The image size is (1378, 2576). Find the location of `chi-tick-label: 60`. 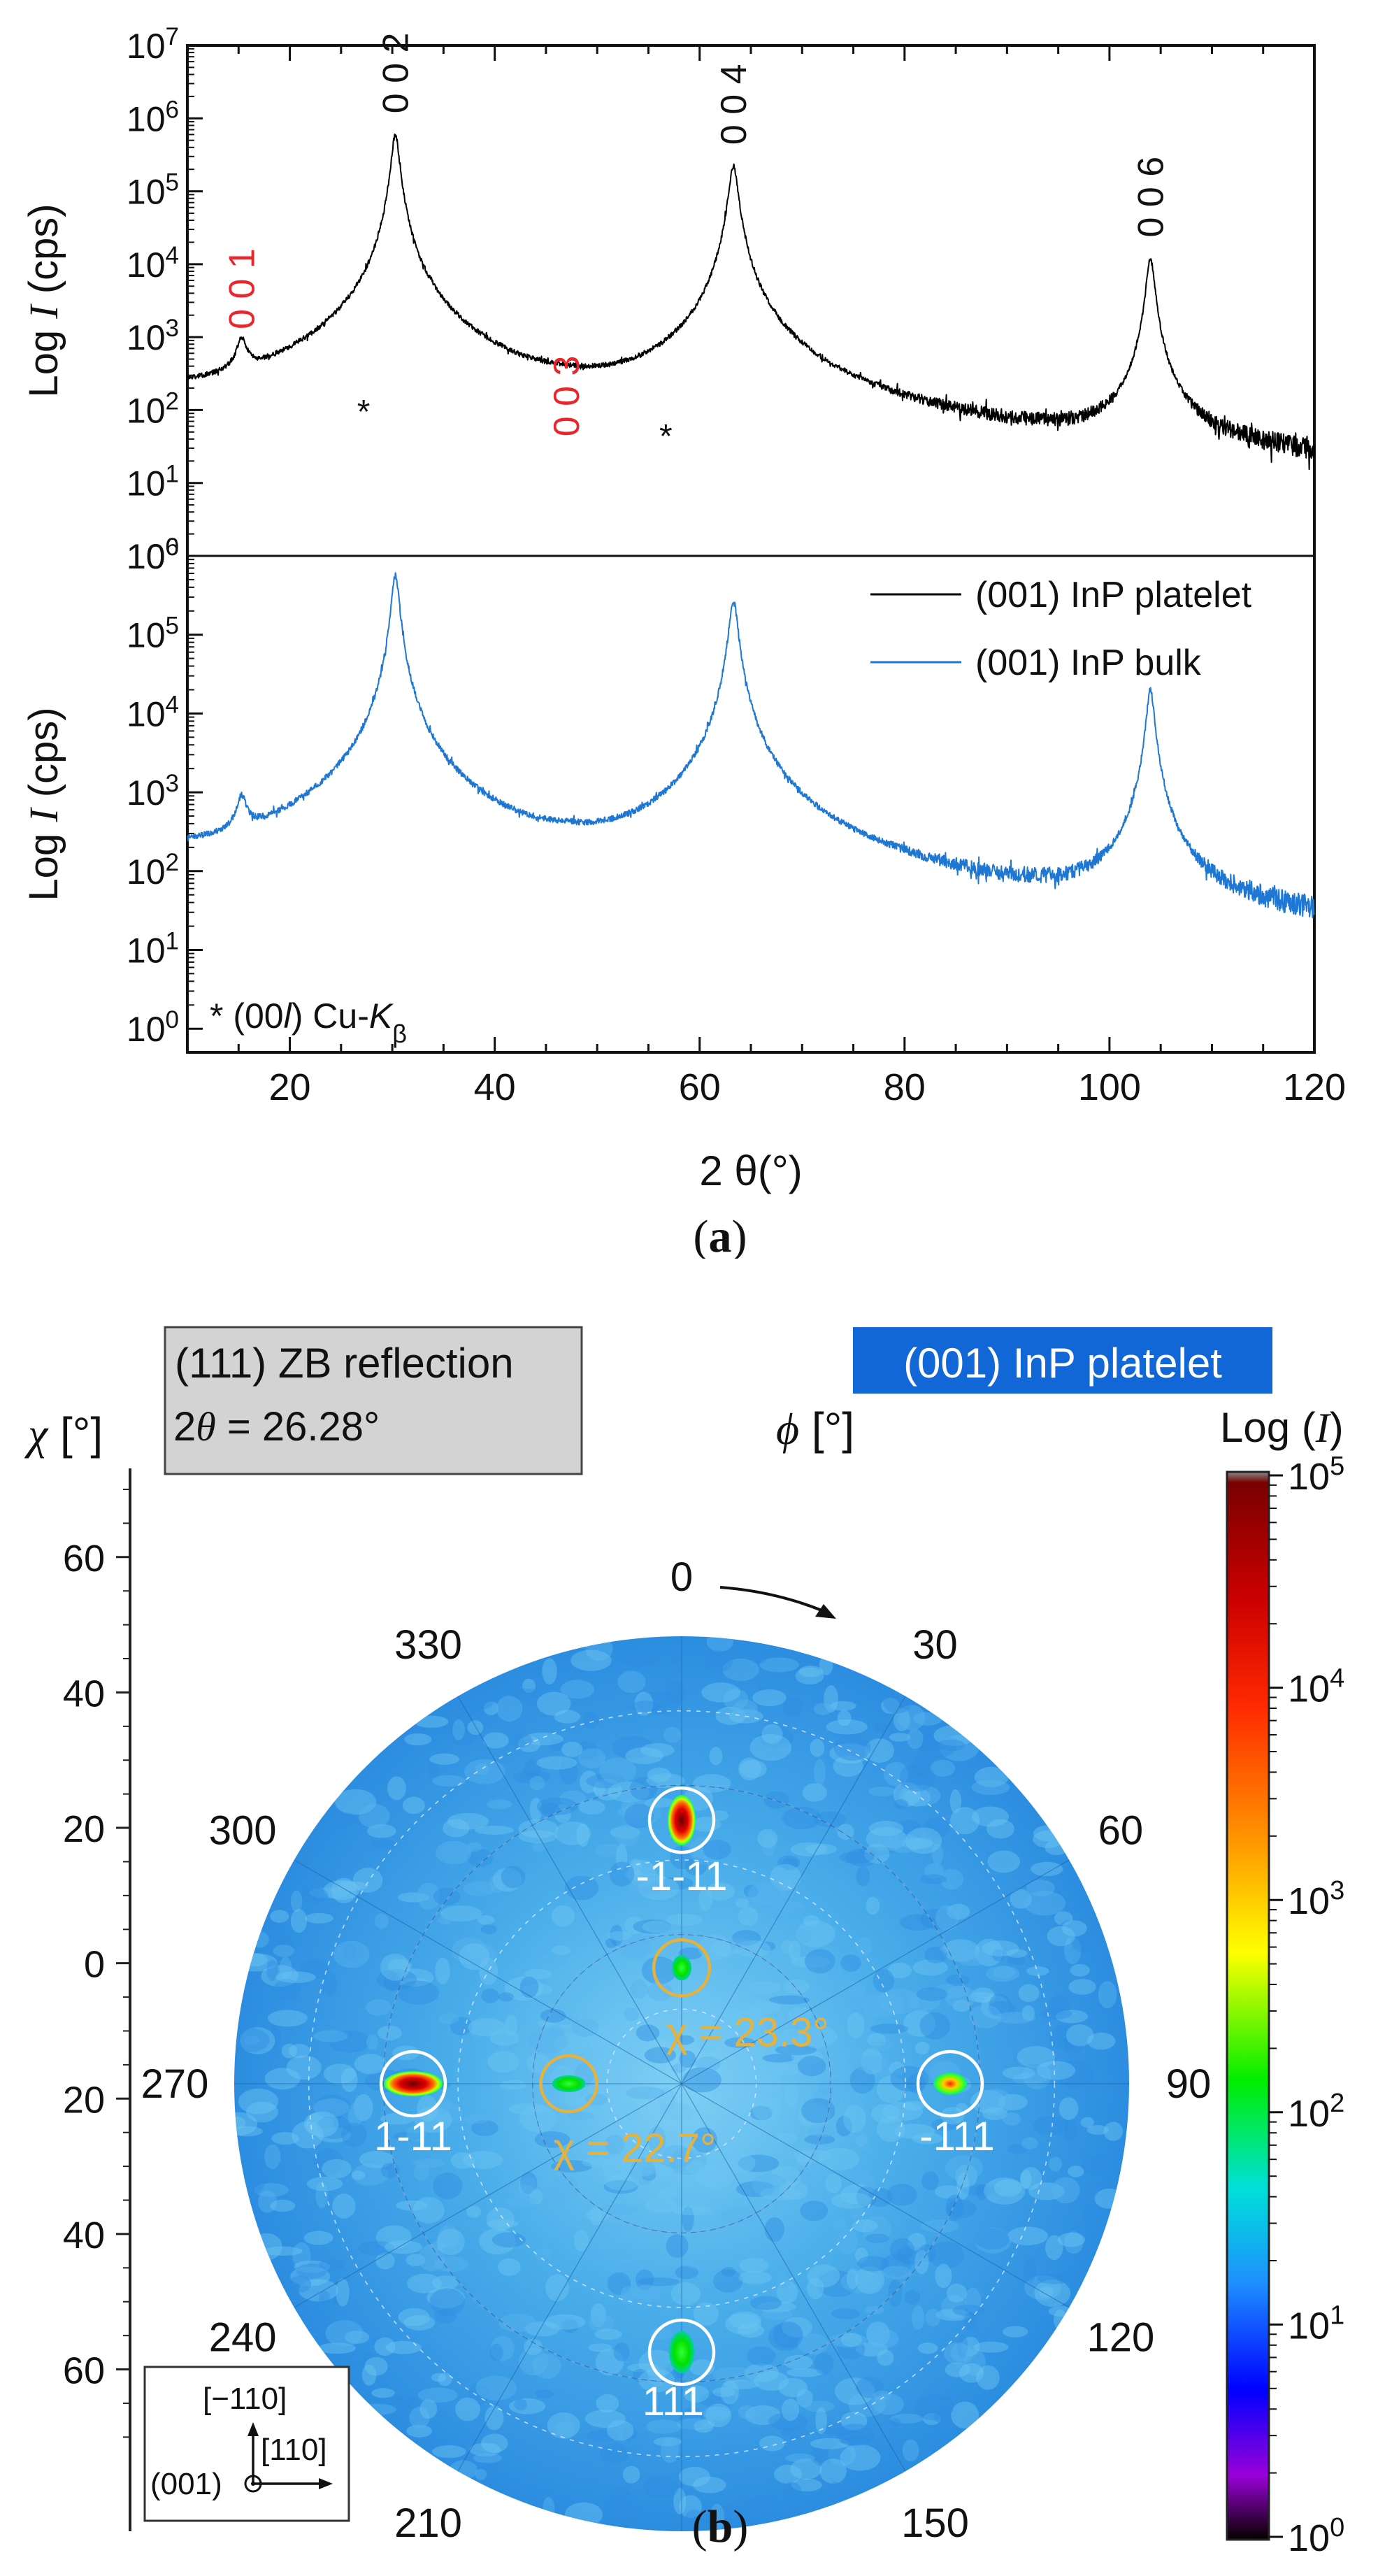

chi-tick-label: 60 is located at coordinates (84, 2371).